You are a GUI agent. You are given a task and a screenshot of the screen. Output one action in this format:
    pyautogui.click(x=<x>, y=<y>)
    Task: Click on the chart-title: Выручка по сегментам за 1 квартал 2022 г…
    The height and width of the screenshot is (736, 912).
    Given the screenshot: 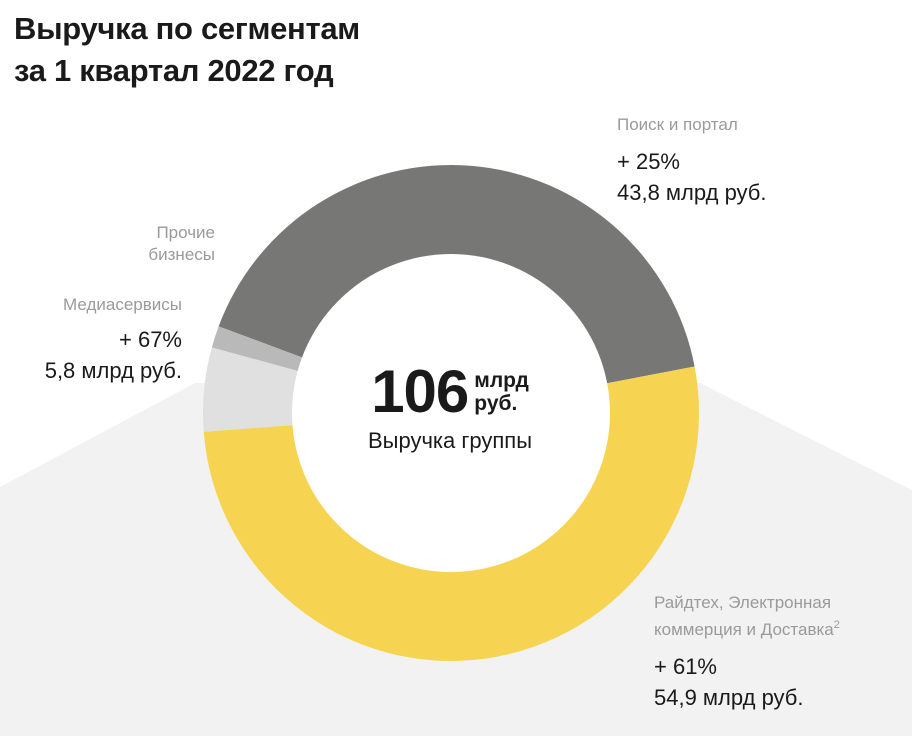 What is the action you would take?
    pyautogui.click(x=187, y=50)
    